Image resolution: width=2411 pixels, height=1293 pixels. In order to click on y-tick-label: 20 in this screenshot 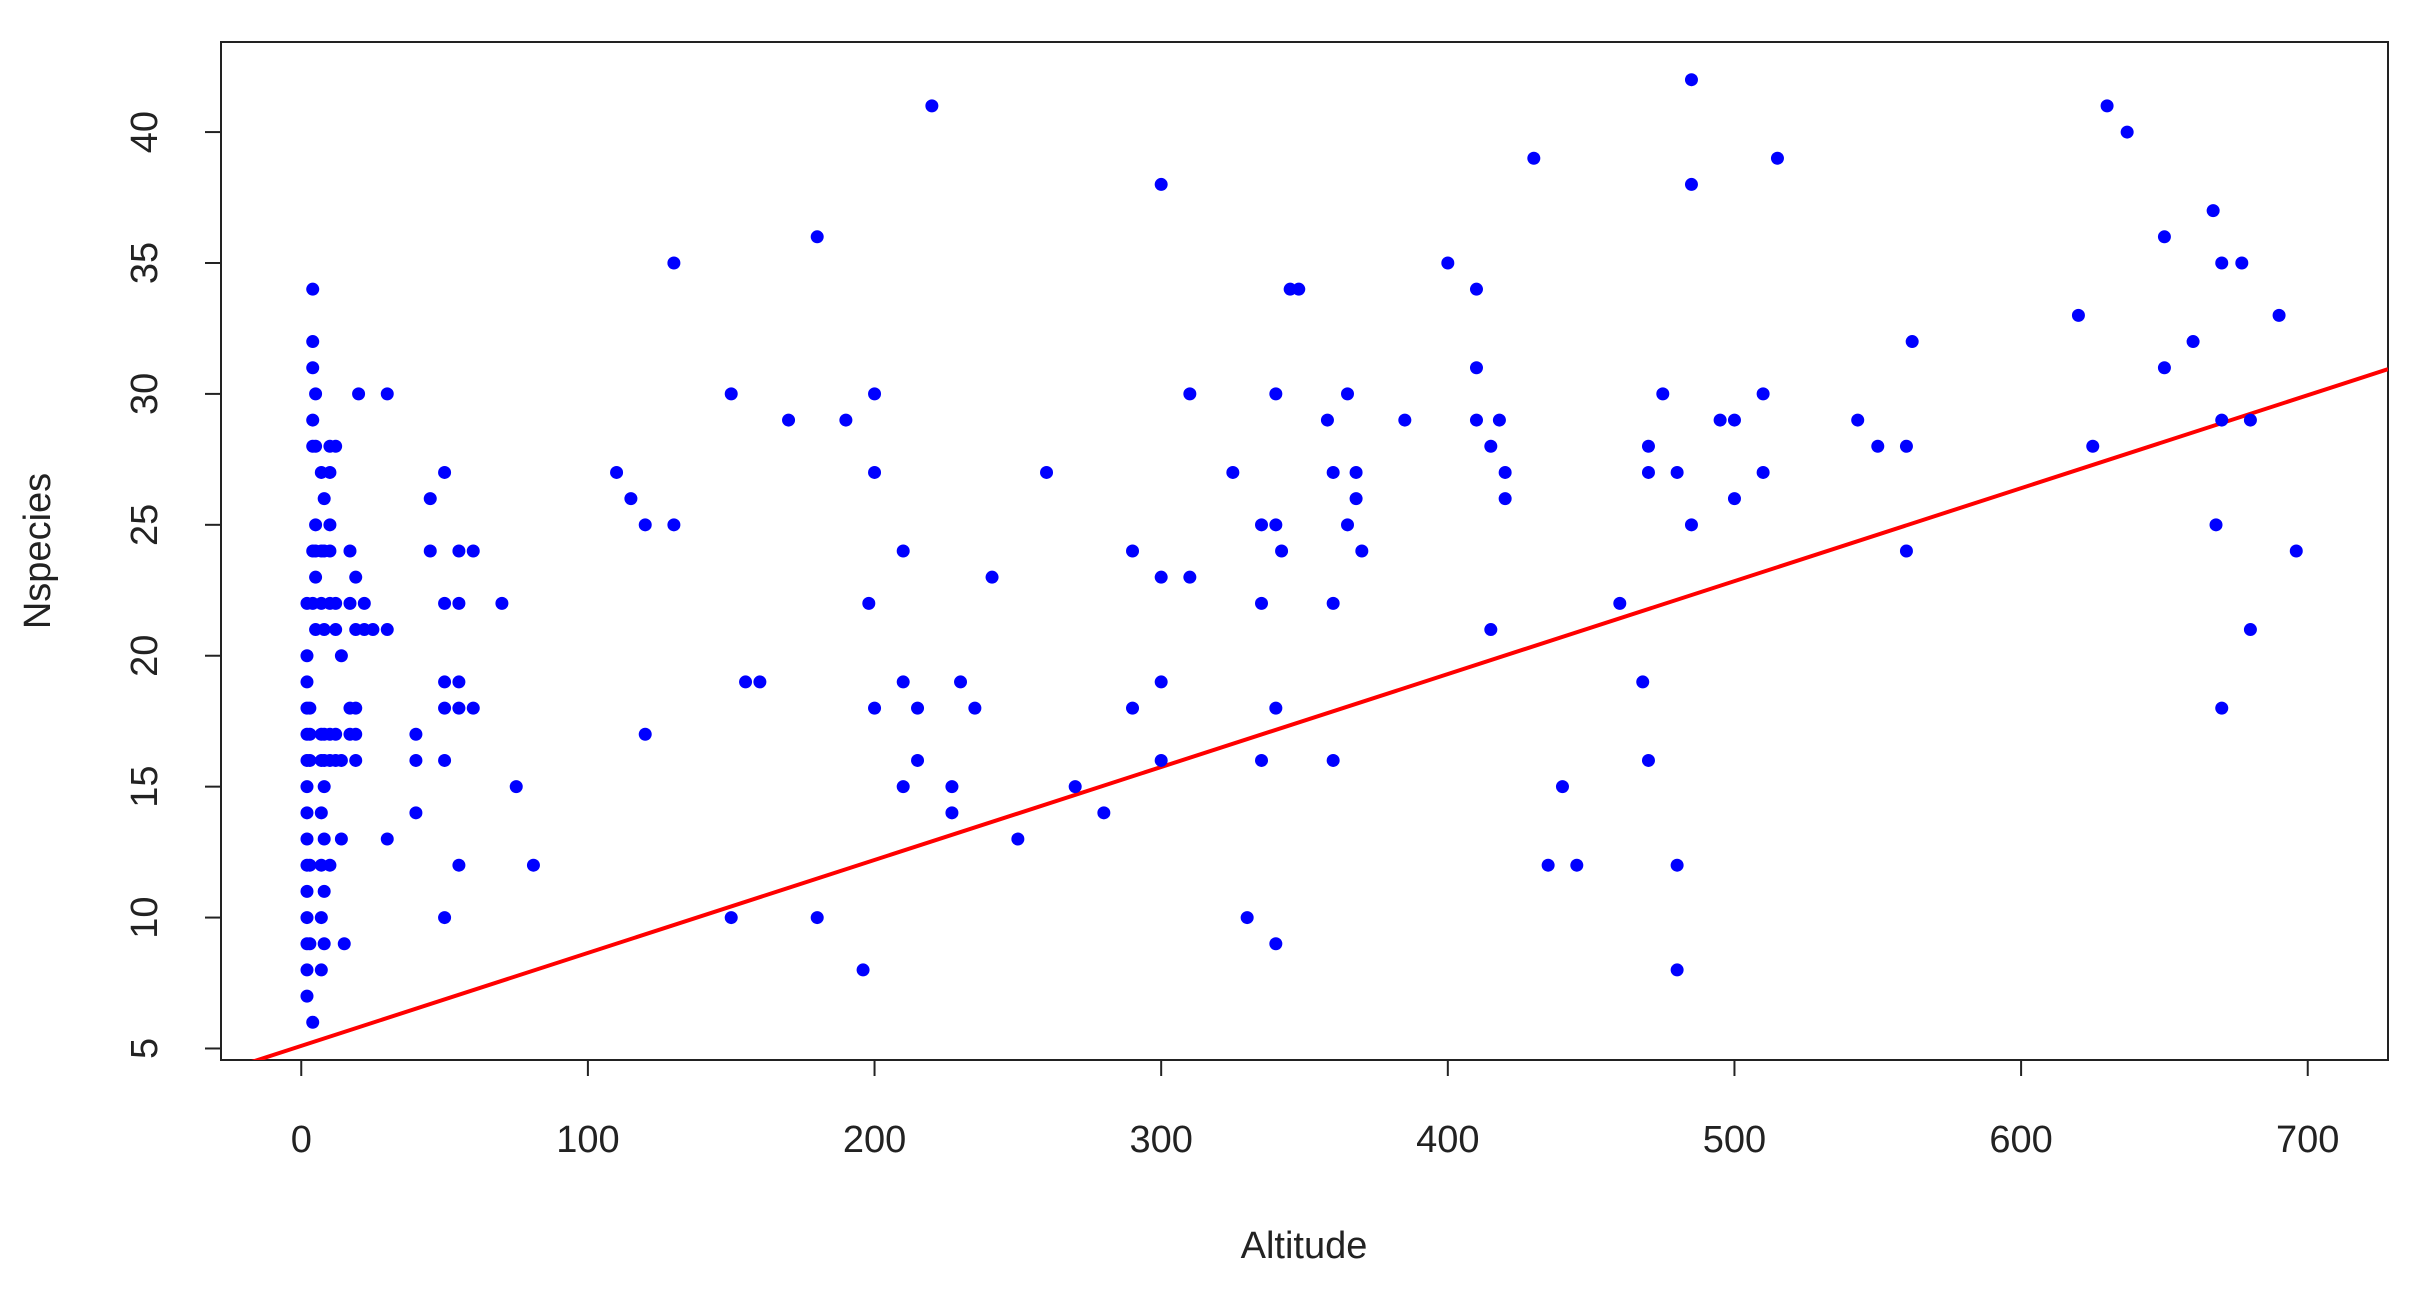, I will do `click(145, 656)`.